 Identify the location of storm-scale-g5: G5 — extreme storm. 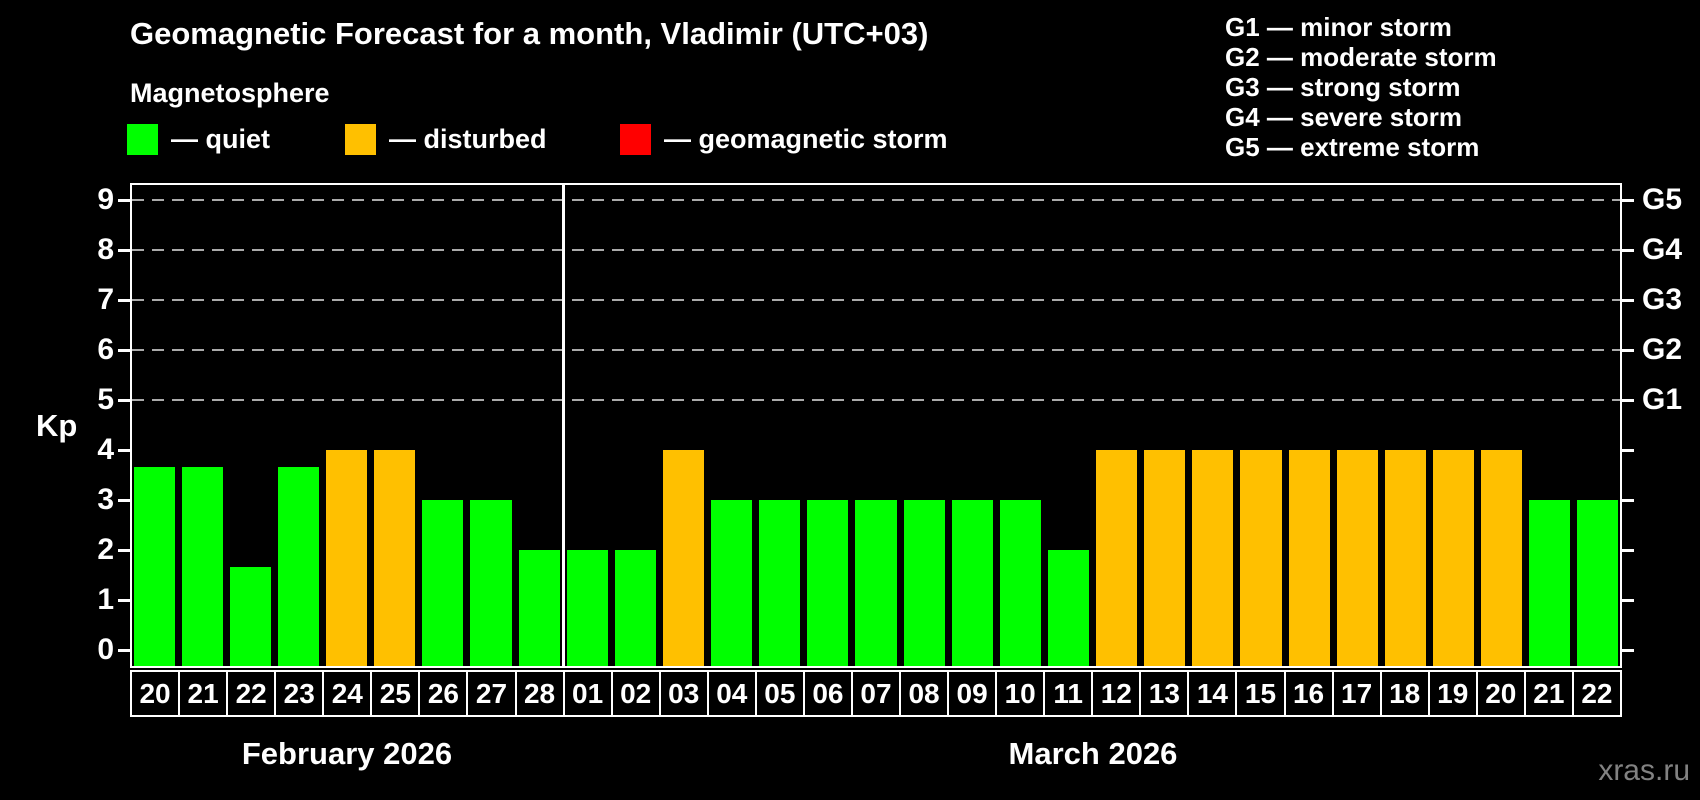
(1352, 147).